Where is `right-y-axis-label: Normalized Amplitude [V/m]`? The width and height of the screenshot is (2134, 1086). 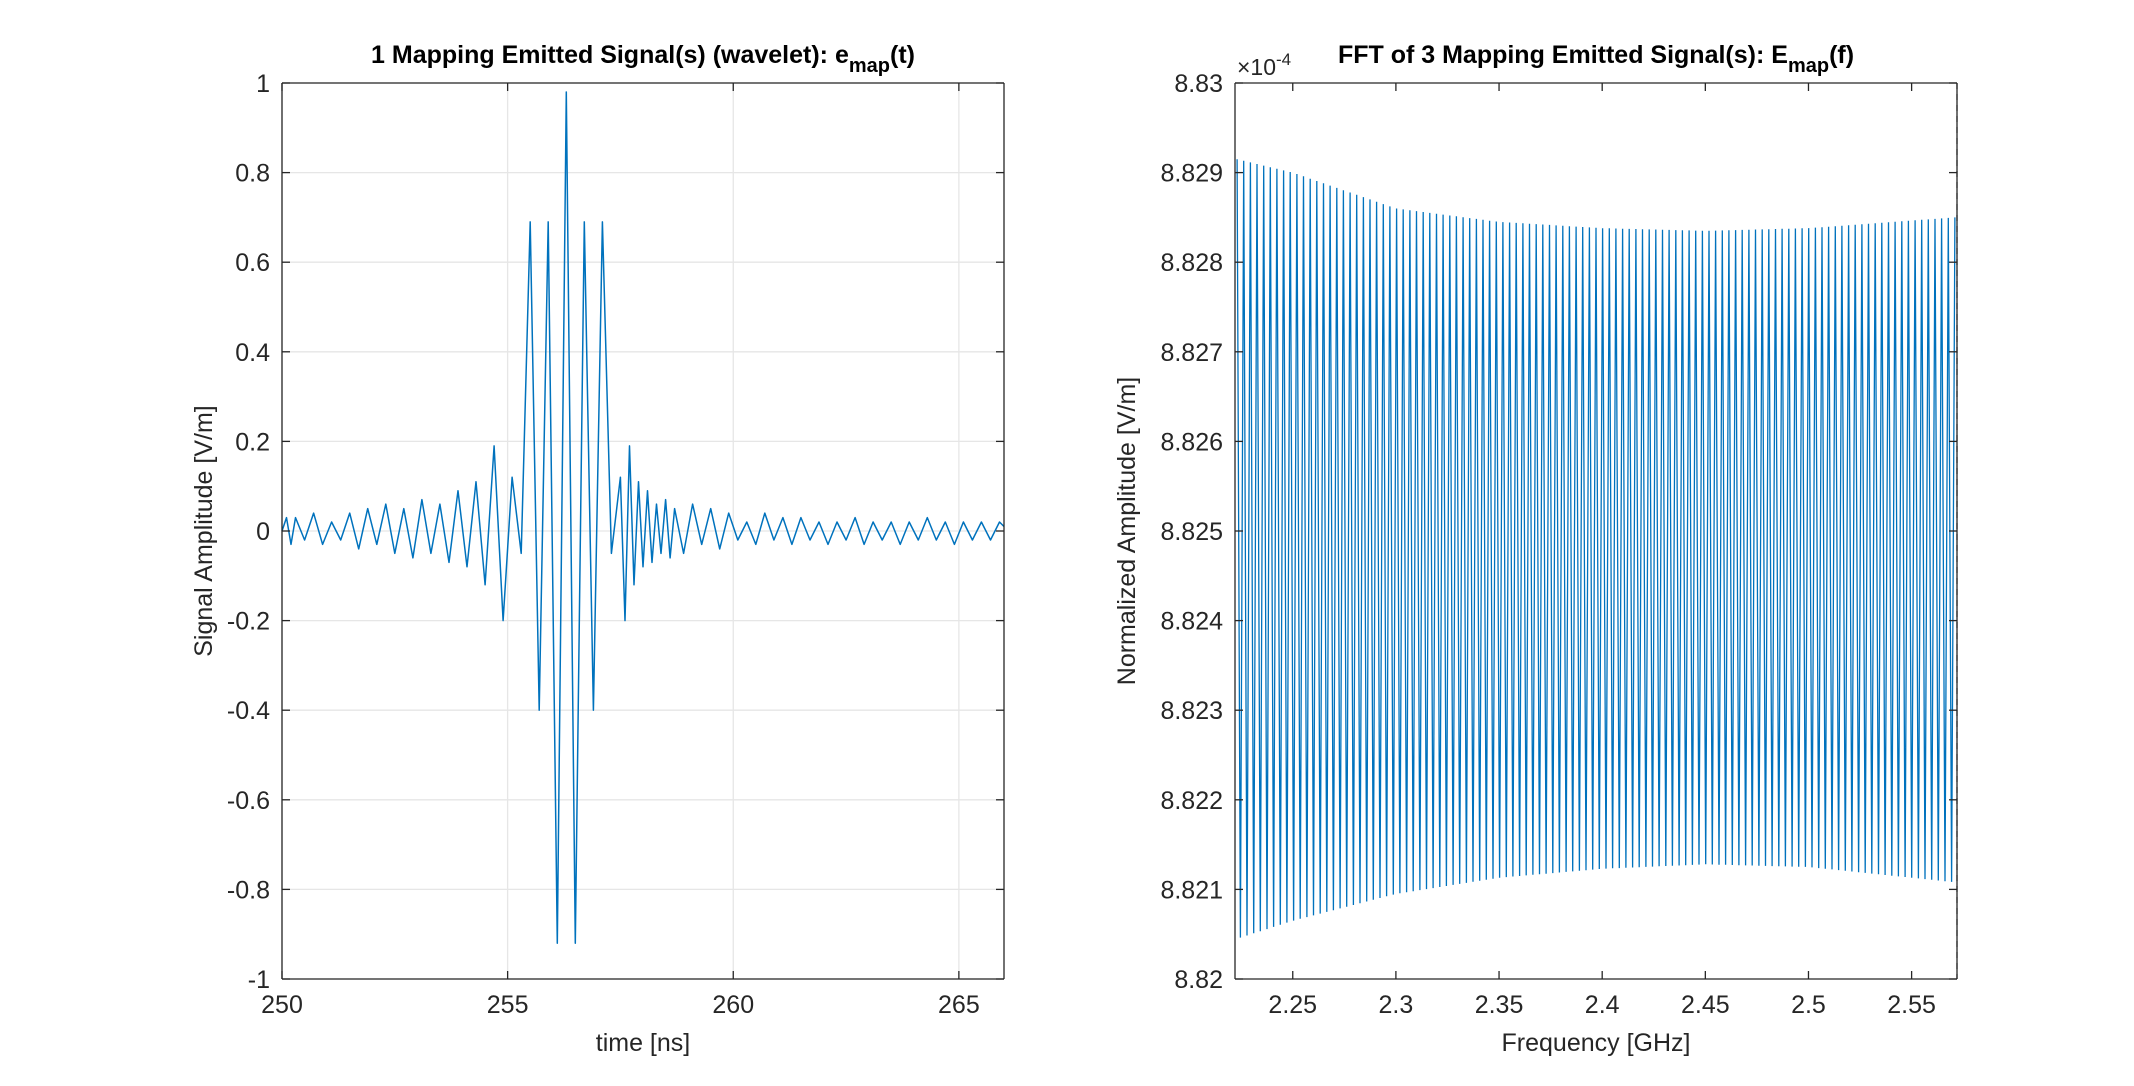 right-y-axis-label: Normalized Amplitude [V/m] is located at coordinates (1127, 531).